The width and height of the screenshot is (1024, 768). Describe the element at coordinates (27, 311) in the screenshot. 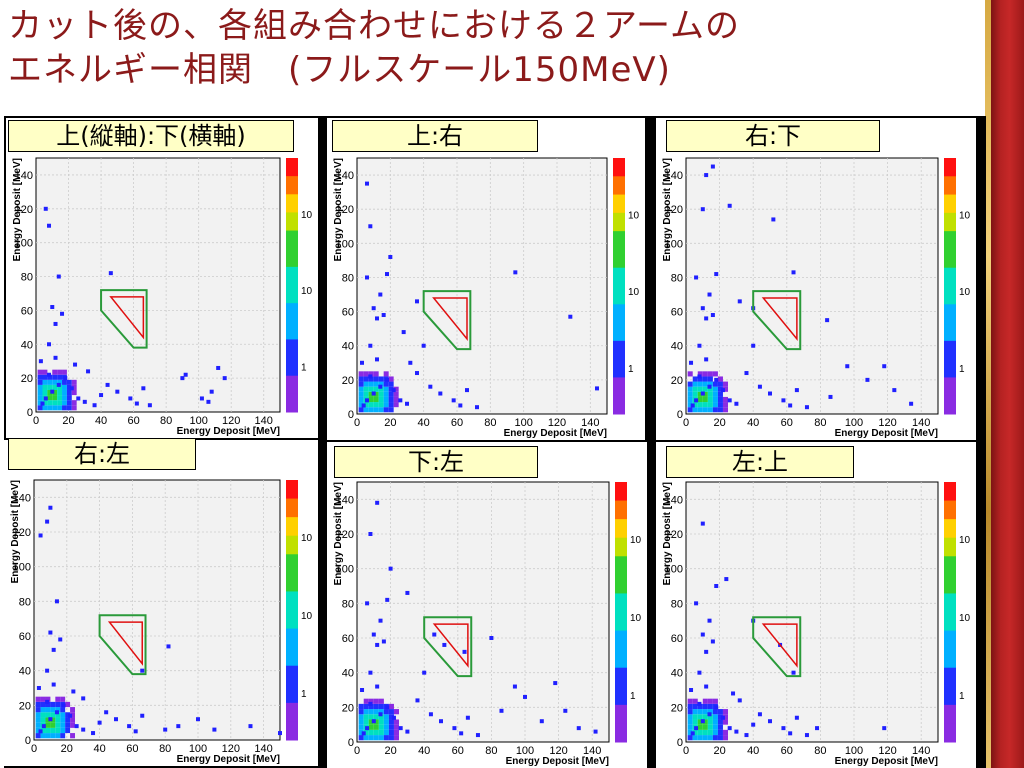

I see `y-tick-label: 60` at that location.